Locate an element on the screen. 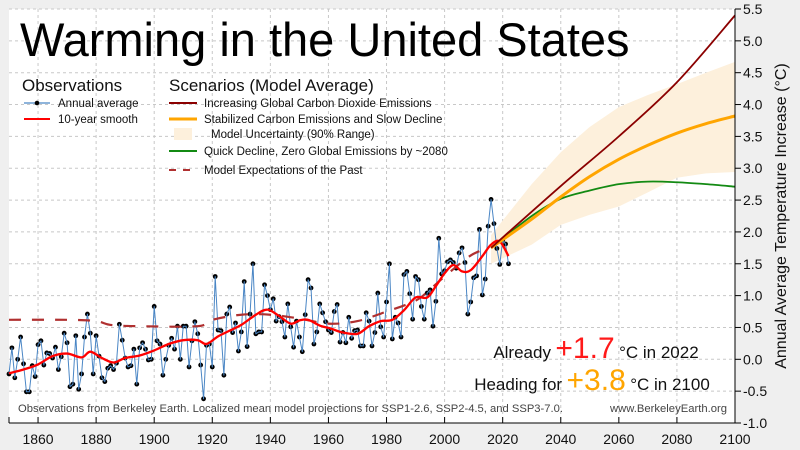 The image size is (800, 450). annotation-projection-value: +3.8 is located at coordinates (596, 380).